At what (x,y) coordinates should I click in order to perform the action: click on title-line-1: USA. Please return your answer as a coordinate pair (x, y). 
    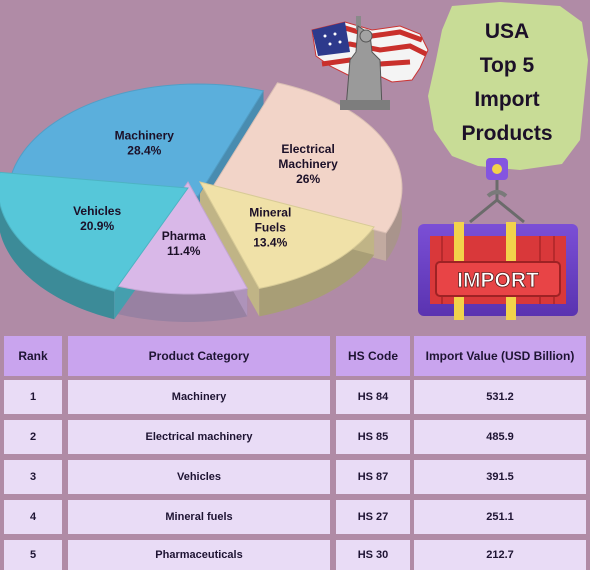
    Looking at the image, I should click on (507, 31).